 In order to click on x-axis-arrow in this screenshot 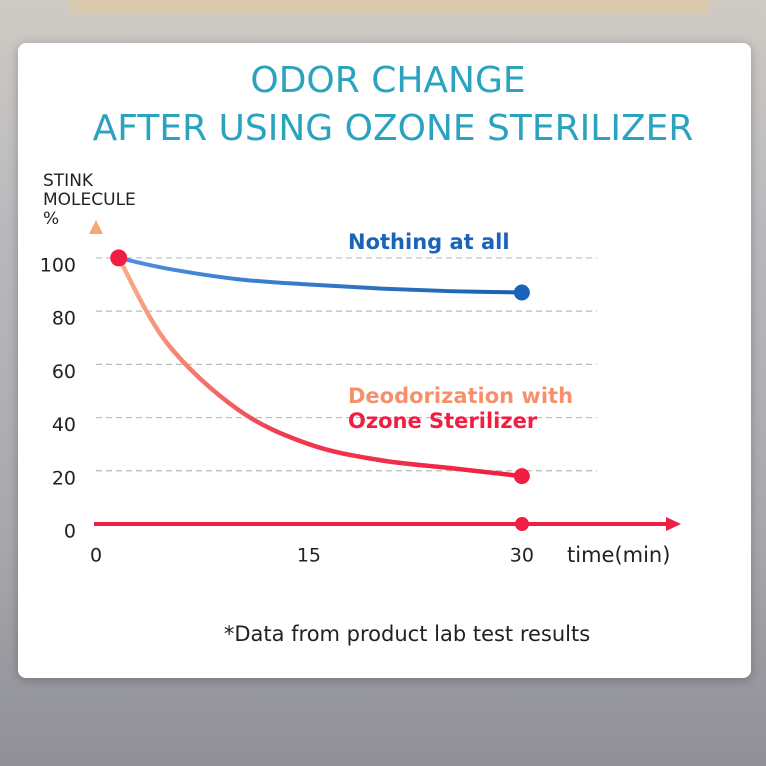, I will do `click(673, 524)`.